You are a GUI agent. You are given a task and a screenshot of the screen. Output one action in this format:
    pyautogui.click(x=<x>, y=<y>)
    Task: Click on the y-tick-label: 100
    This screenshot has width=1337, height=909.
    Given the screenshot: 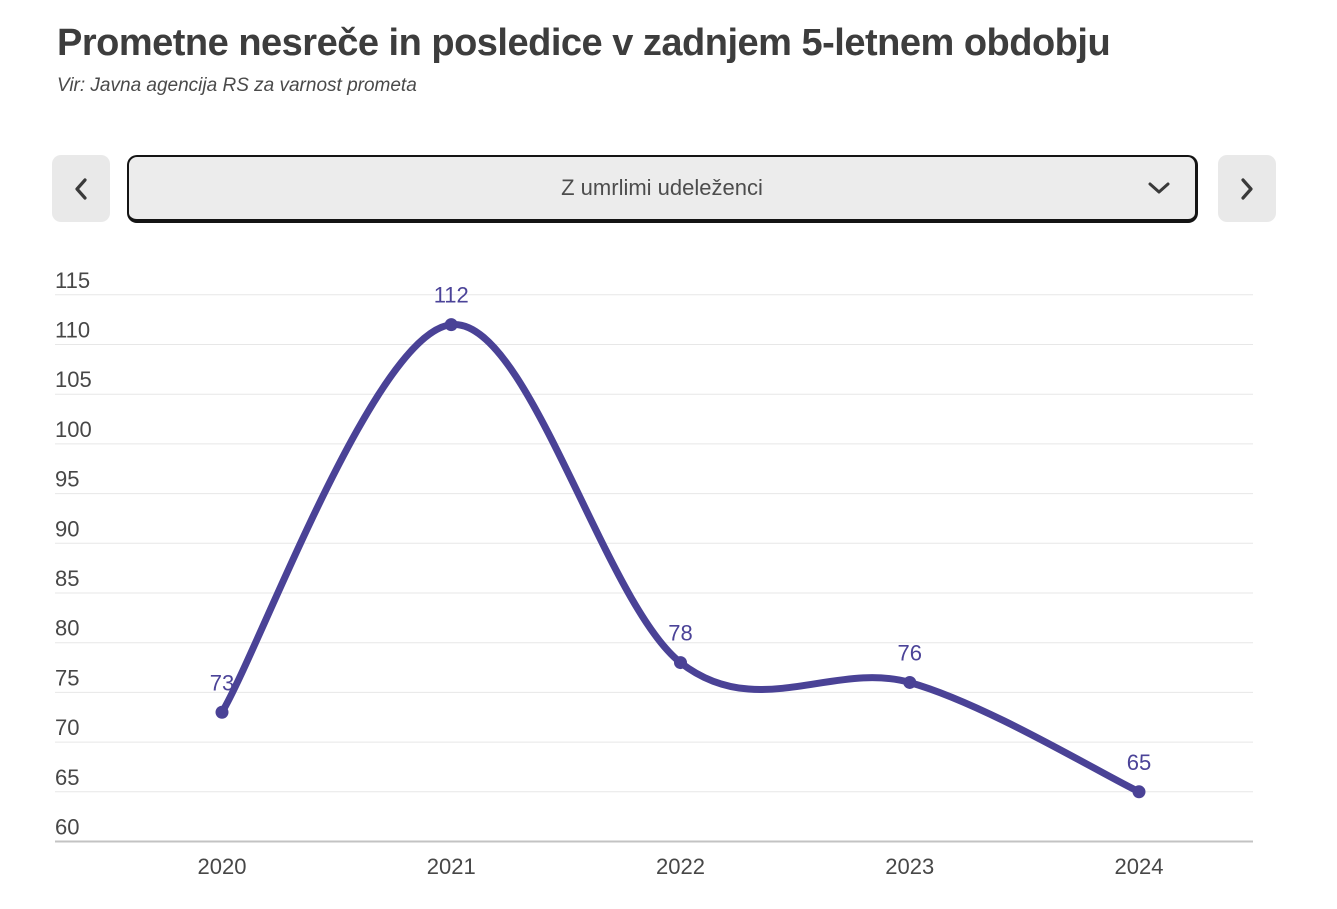 What is the action you would take?
    pyautogui.click(x=73, y=429)
    